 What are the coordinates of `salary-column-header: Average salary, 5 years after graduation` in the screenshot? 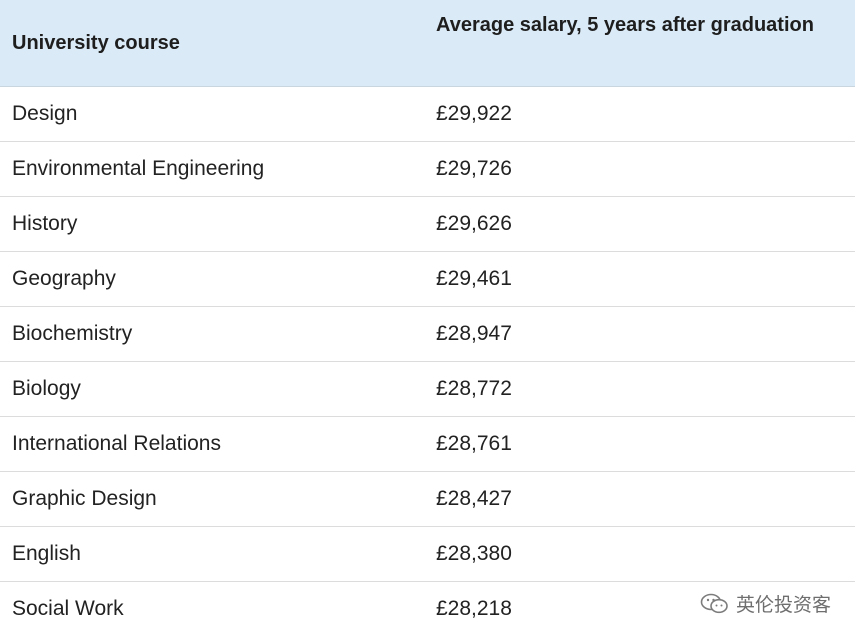 It's located at (639, 43).